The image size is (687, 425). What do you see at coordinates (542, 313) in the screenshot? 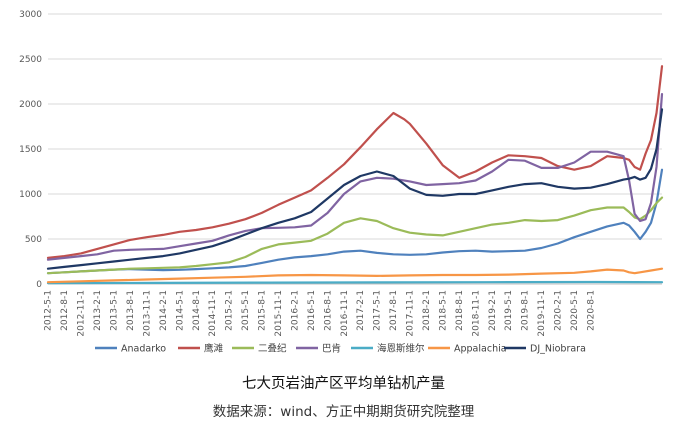
I see `x-tick-label: 2019-11-1` at bounding box center [542, 313].